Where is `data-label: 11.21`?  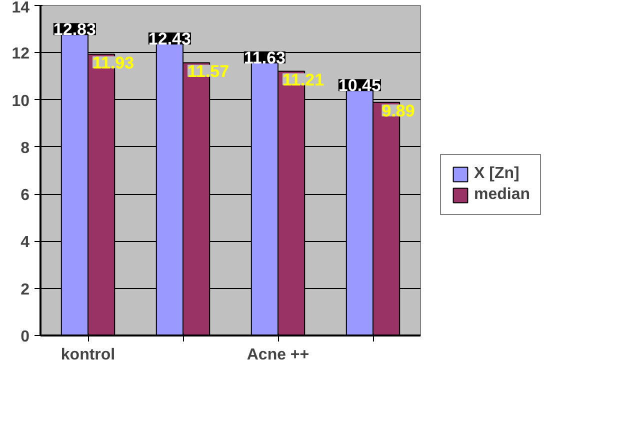
data-label: 11.21 is located at coordinates (303, 80).